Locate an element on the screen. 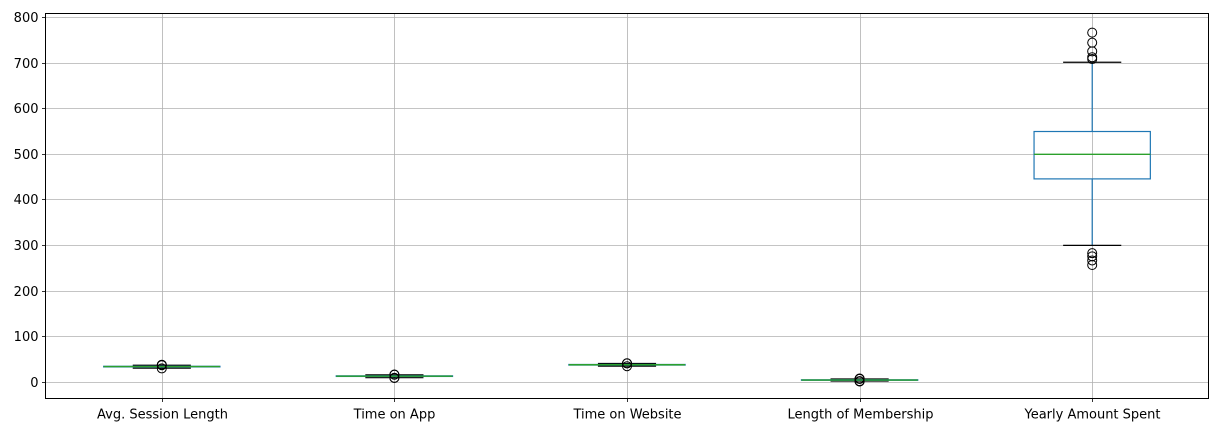 This screenshot has width=1218, height=432. iqr-box is located at coordinates (1092, 155).